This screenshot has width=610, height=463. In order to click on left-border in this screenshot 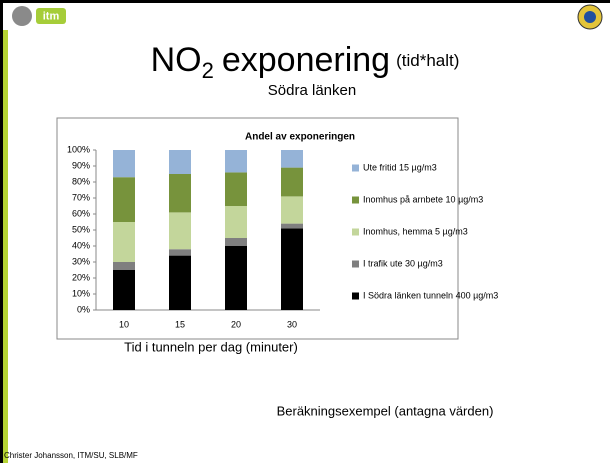, I will do `click(1, 231)`.